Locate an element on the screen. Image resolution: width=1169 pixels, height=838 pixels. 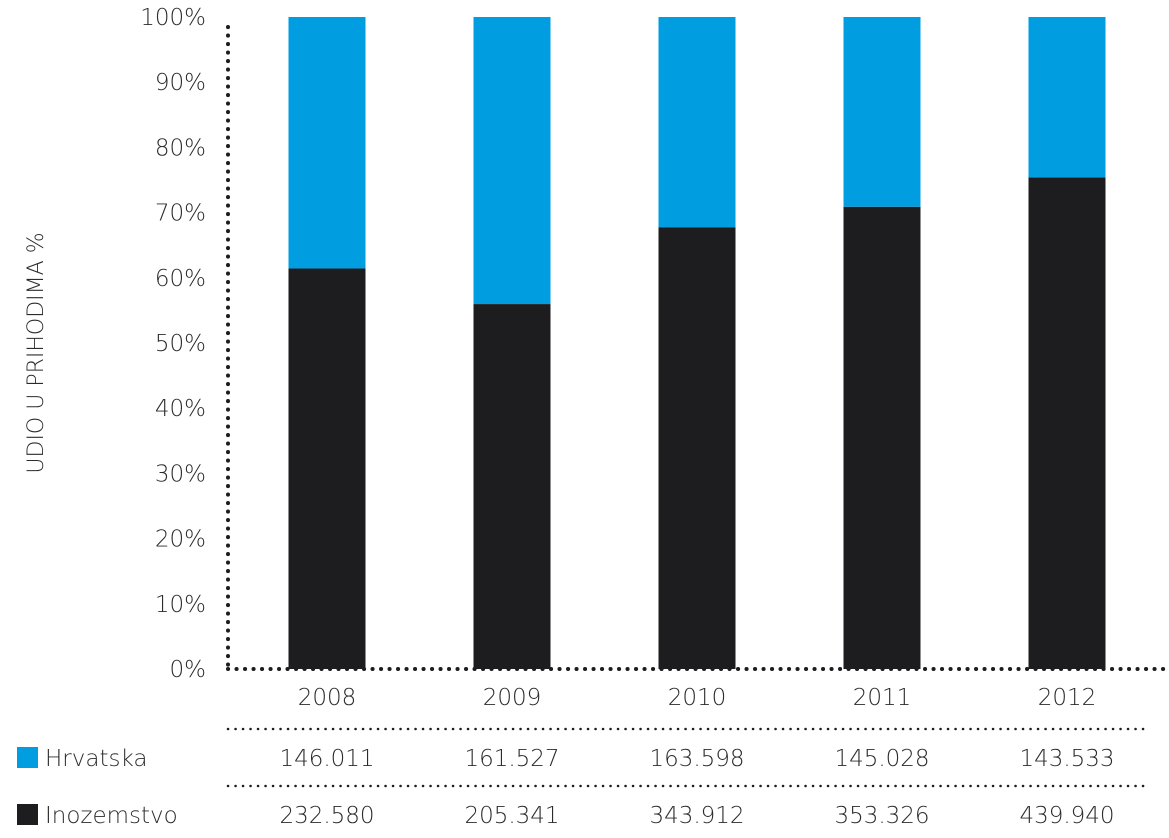
x-tick-label: 2009 is located at coordinates (512, 698).